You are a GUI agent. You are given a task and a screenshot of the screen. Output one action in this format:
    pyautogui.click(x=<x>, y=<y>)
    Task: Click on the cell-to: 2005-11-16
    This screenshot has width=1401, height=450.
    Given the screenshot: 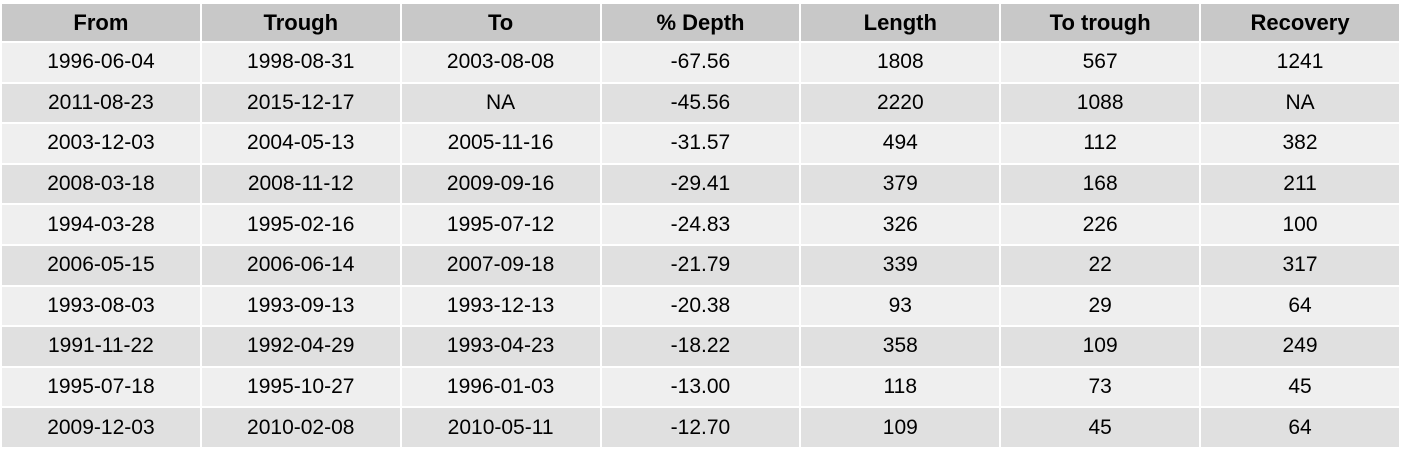 What is the action you would take?
    pyautogui.click(x=500, y=143)
    